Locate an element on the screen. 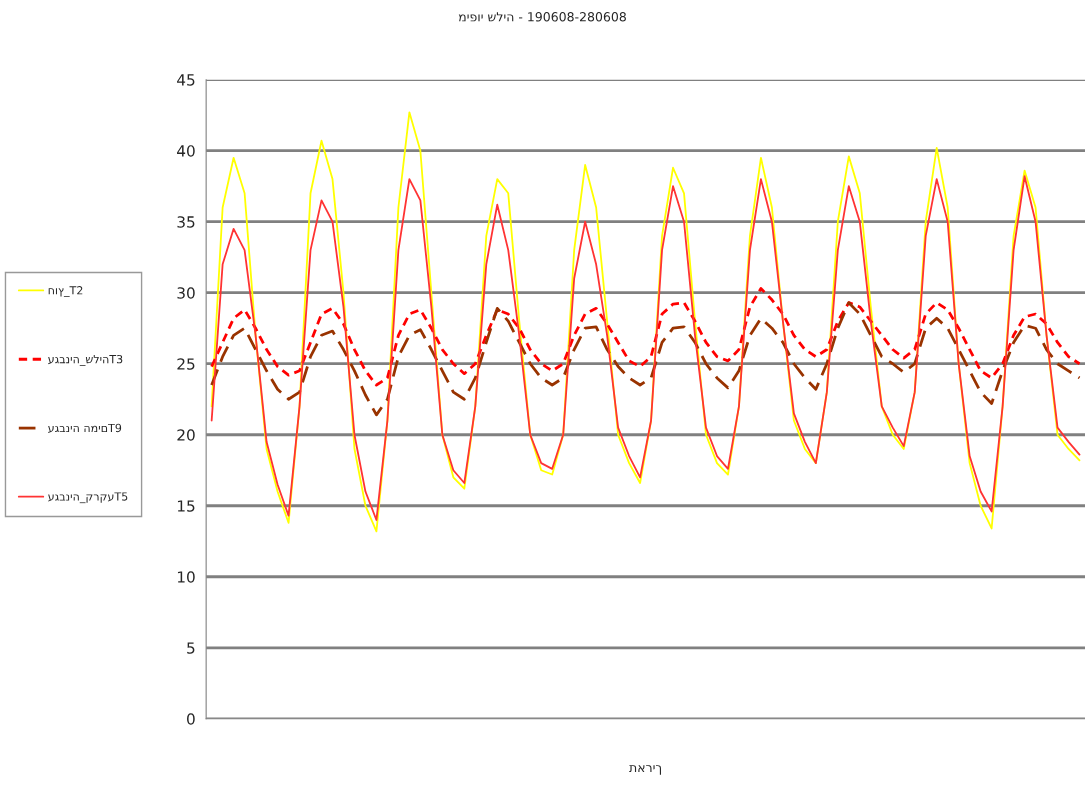  legend-label: עגבניה_שליהT3 is located at coordinates (85, 360).